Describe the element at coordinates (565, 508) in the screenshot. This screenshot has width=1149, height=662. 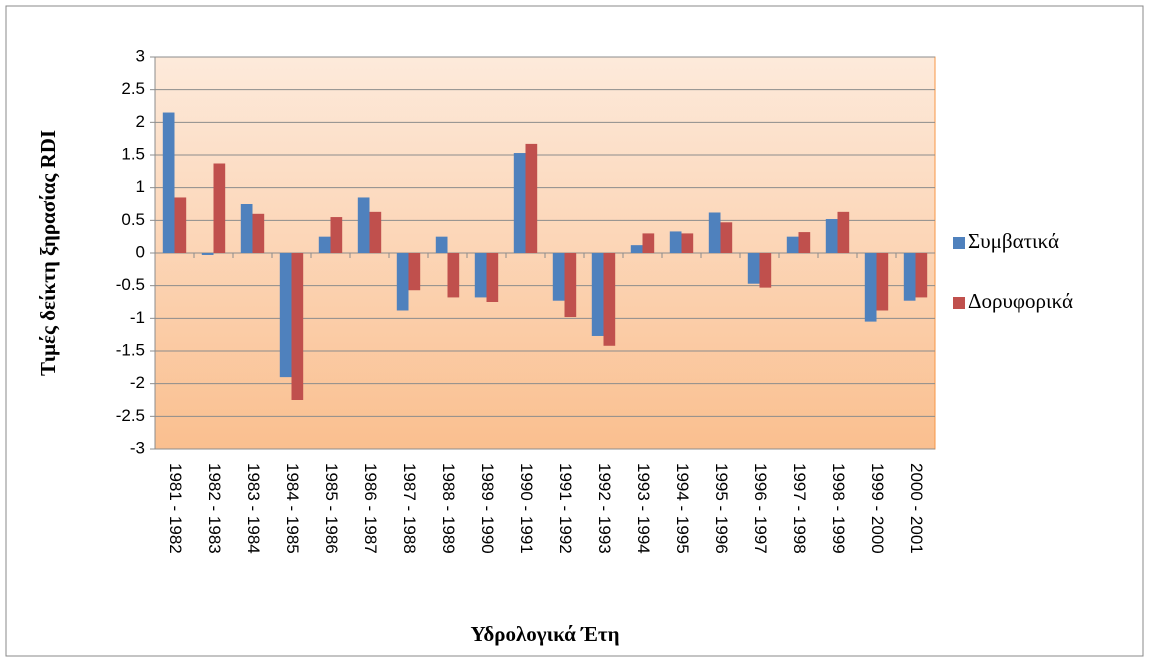
I see `x-tick-label: 1991 - 1992` at that location.